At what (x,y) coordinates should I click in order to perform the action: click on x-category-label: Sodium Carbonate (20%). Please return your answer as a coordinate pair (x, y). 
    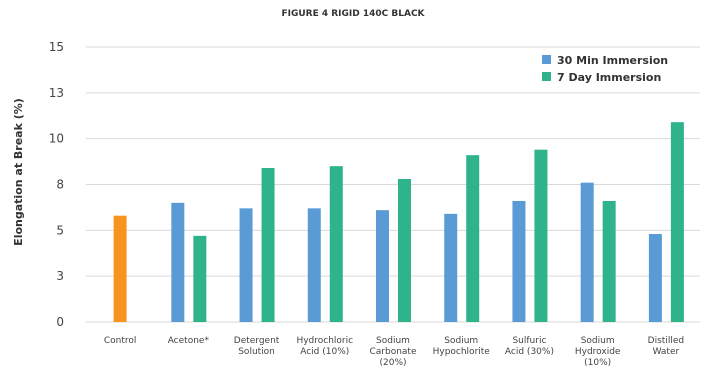
    Looking at the image, I should click on (392, 352).